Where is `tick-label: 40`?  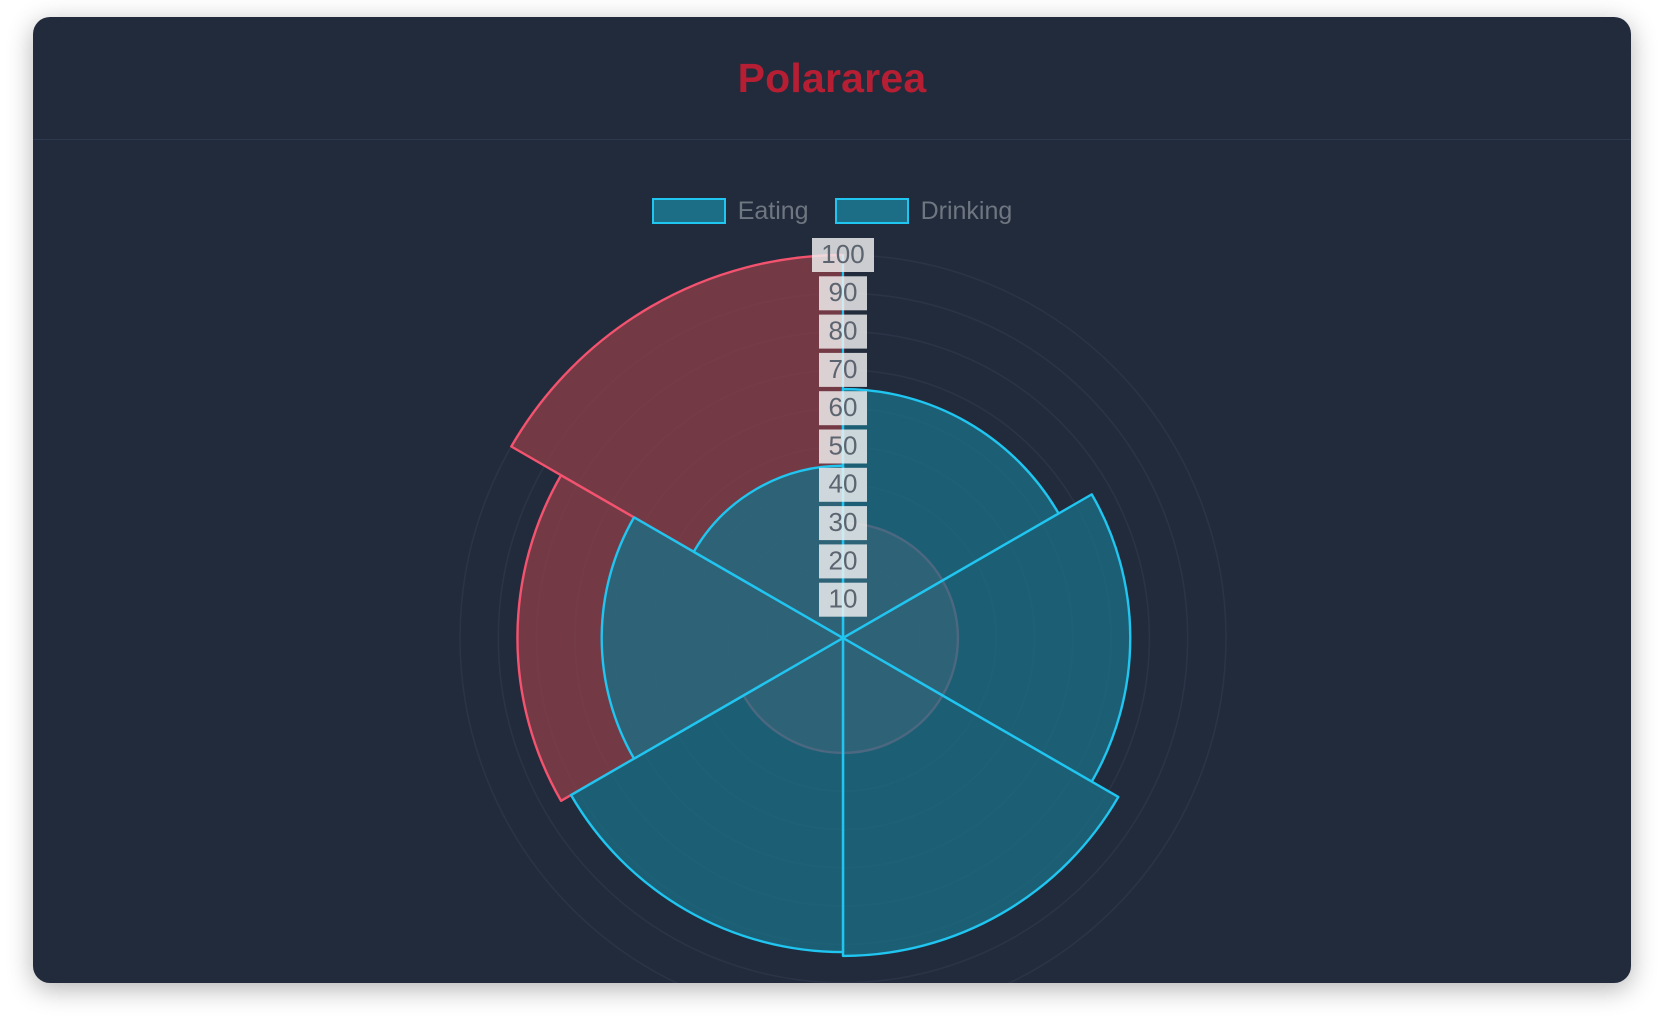 tick-label: 40 is located at coordinates (843, 484).